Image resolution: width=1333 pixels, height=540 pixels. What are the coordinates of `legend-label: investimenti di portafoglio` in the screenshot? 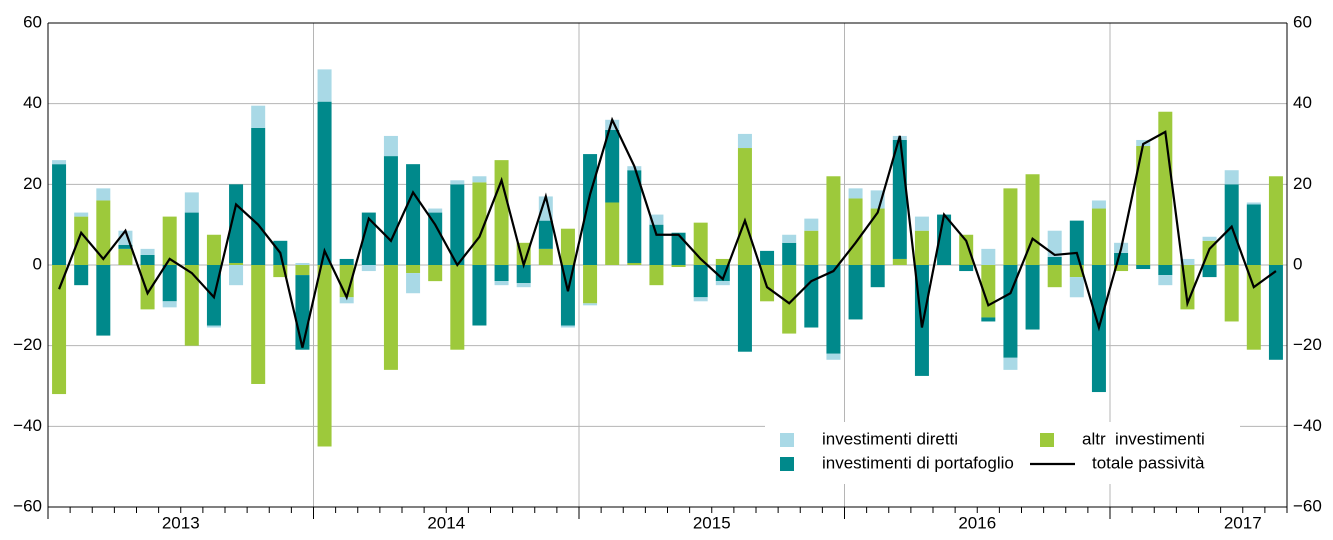 It's located at (918, 462).